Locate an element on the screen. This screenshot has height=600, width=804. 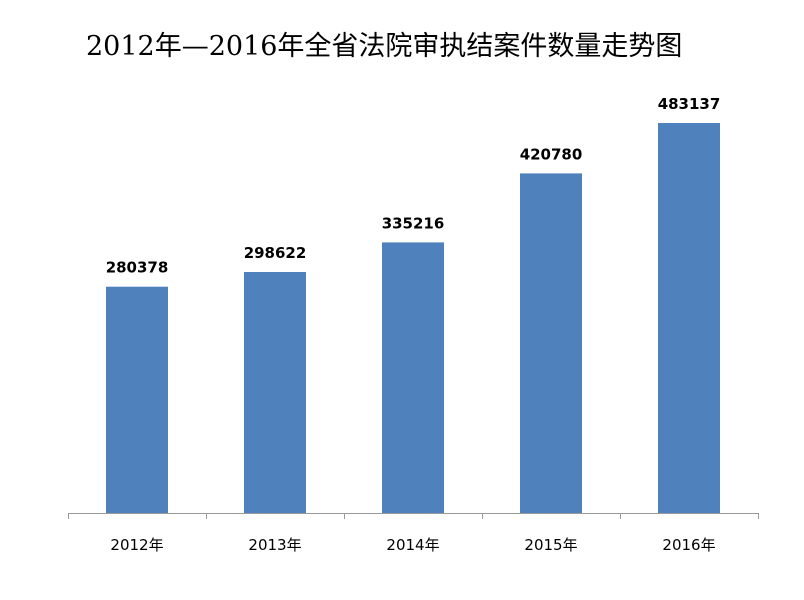
x-tick-label: 2013年 is located at coordinates (274, 545).